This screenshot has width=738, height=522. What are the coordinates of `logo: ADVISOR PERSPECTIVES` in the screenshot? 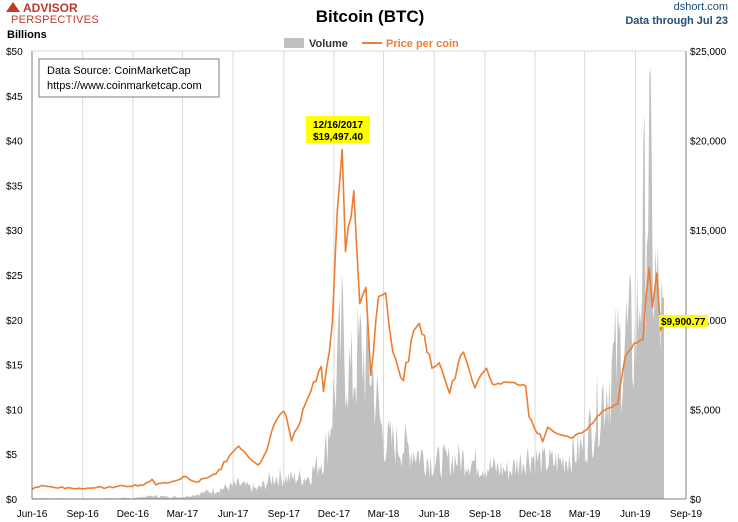 It's located at (52, 13).